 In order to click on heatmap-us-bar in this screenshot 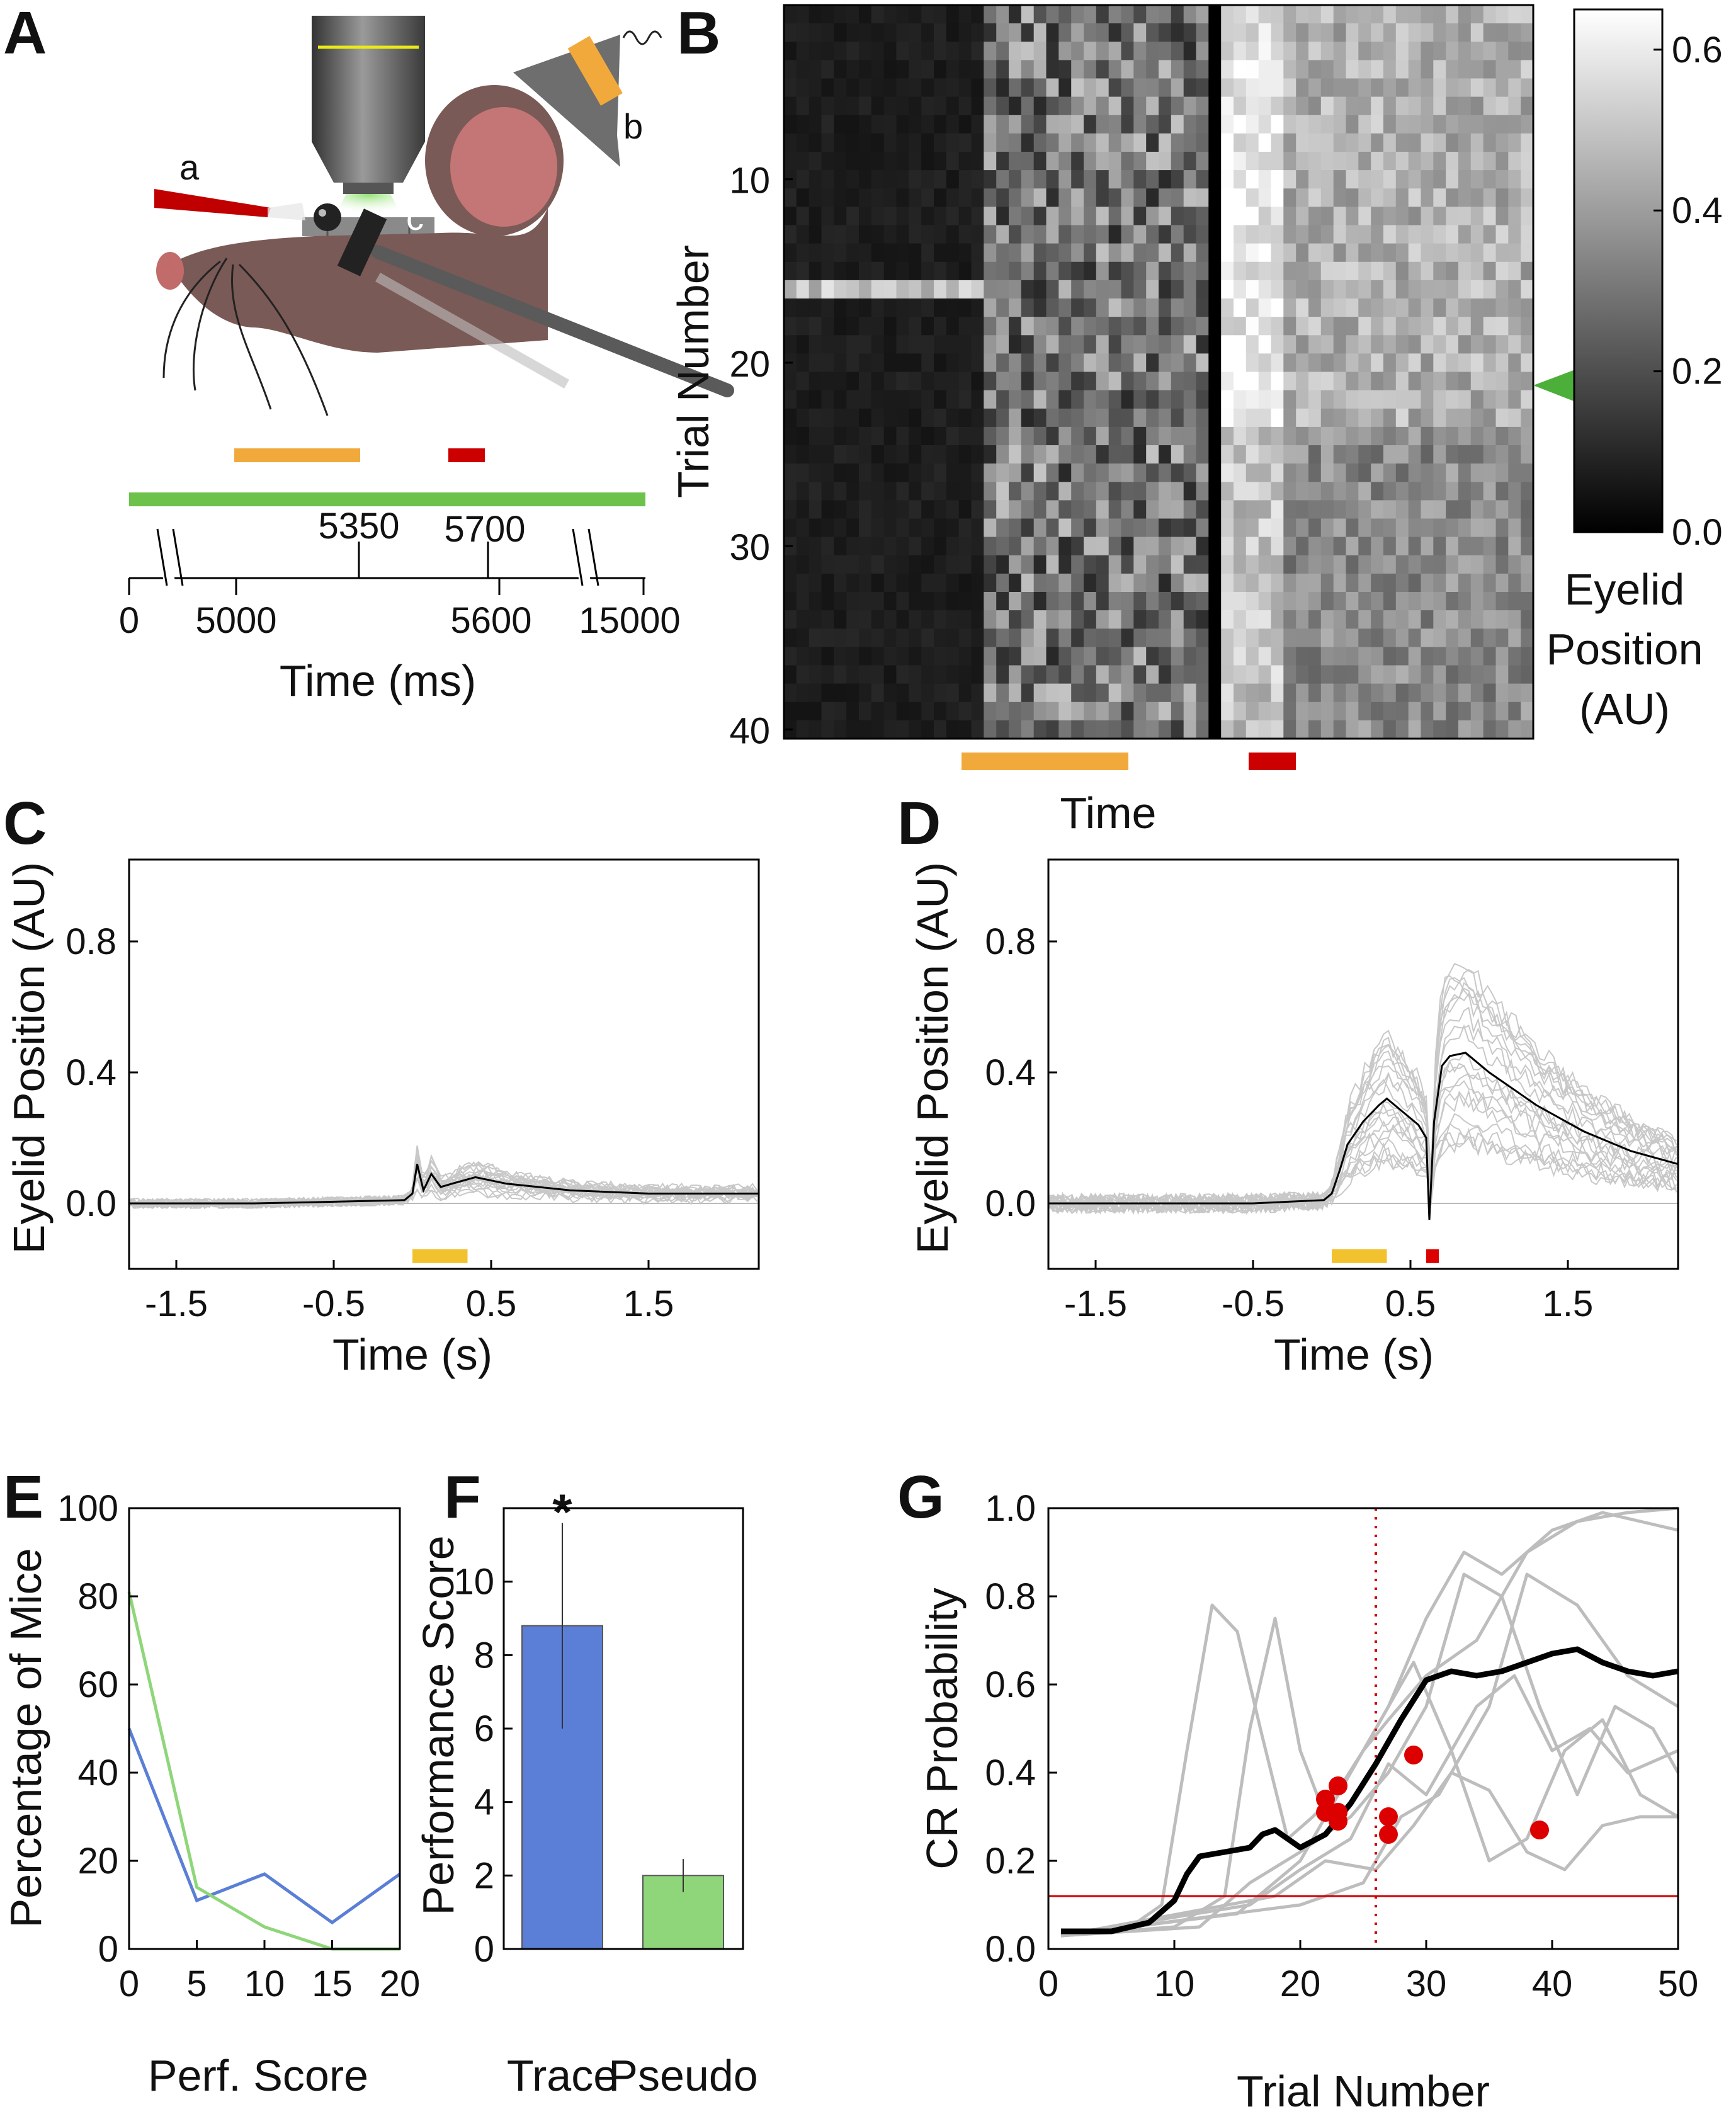, I will do `click(1272, 761)`.